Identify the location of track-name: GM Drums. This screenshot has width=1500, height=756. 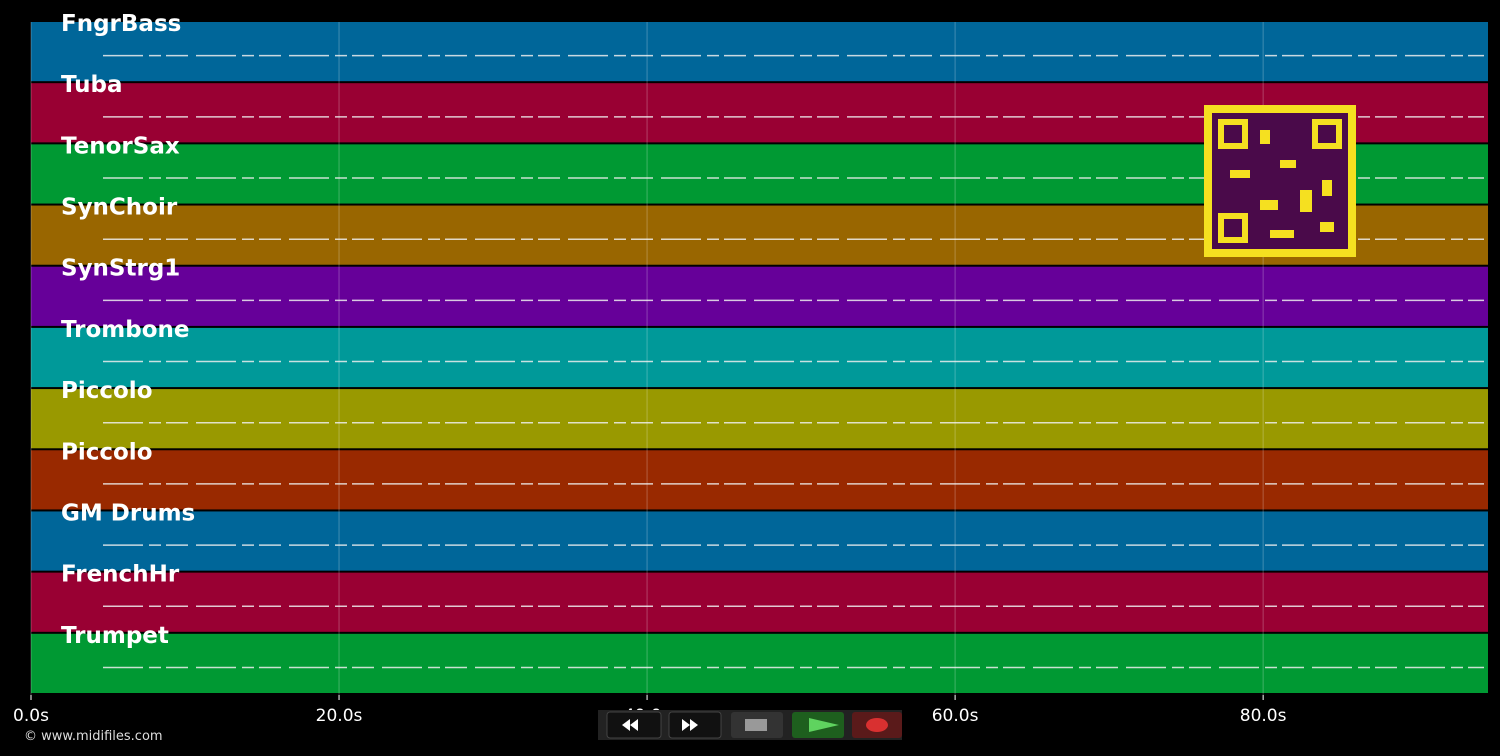
(128, 513).